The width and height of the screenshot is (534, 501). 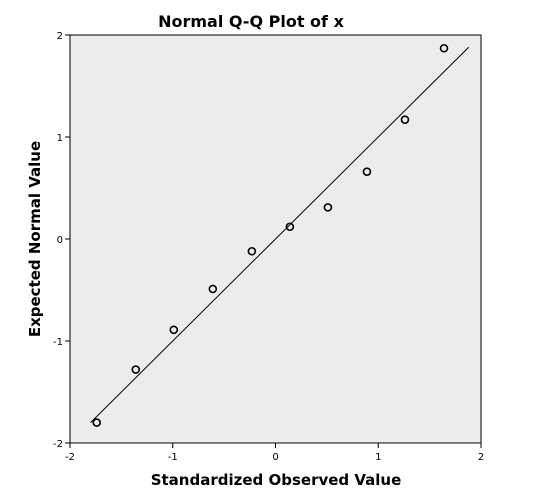 I want to click on y-tick-label: 0, so click(x=60, y=240).